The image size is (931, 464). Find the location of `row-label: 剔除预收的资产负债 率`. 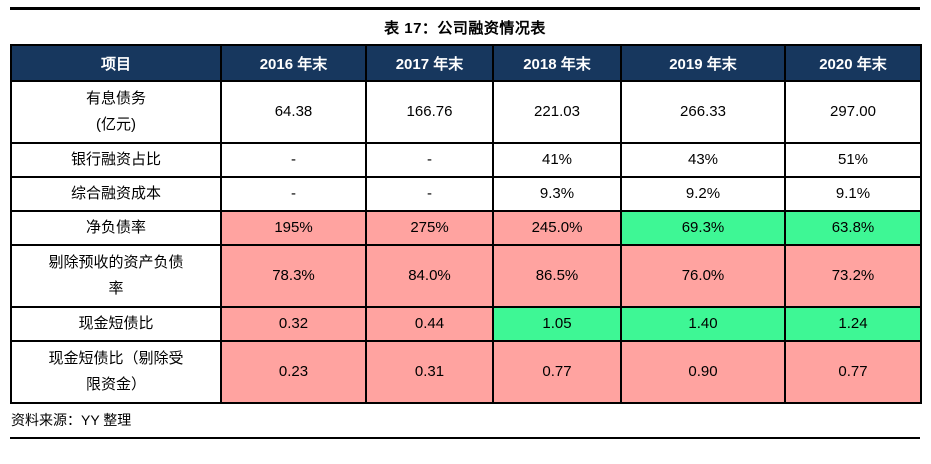

row-label: 剔除预收的资产负债 率 is located at coordinates (116, 276).